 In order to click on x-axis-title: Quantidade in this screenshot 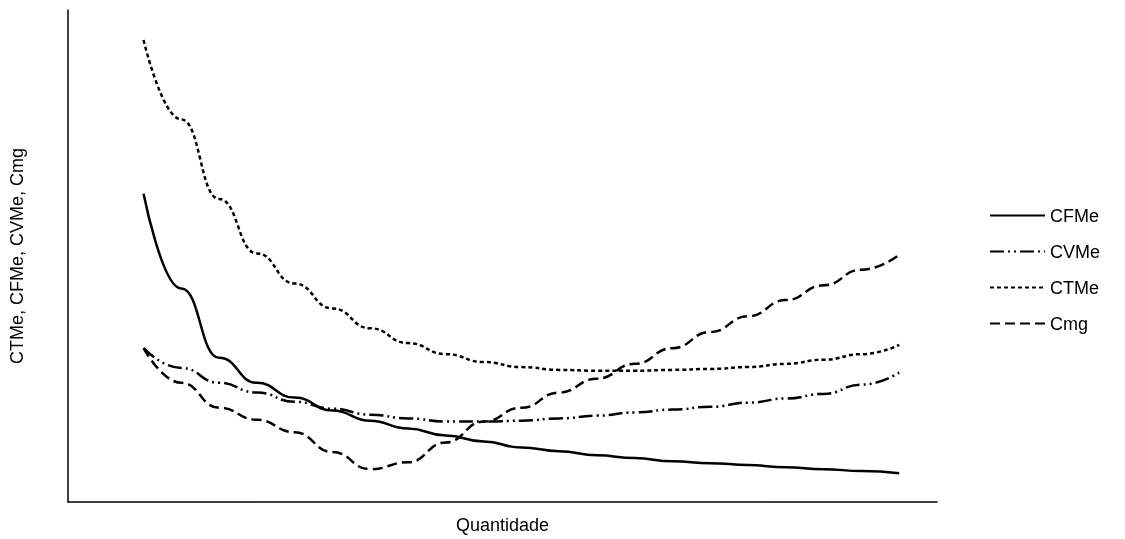, I will do `click(502, 525)`.